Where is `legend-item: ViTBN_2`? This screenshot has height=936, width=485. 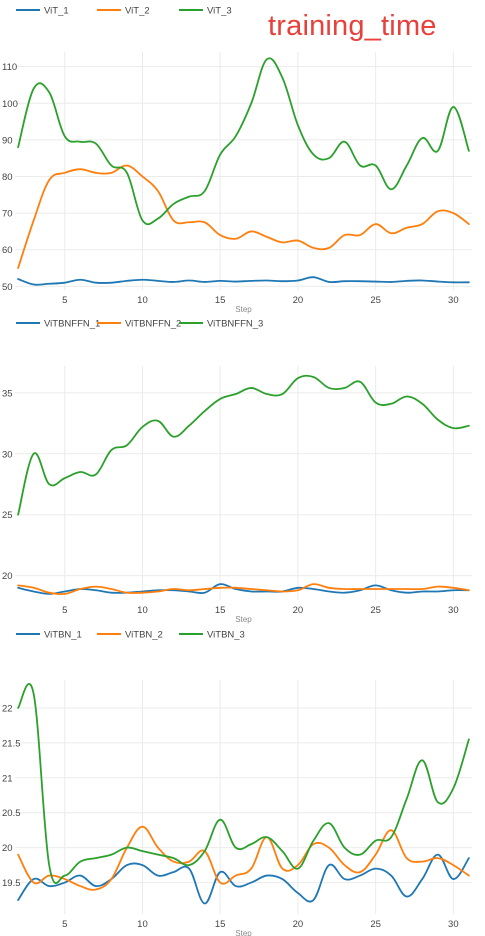 legend-item: ViTBN_2 is located at coordinates (130, 635).